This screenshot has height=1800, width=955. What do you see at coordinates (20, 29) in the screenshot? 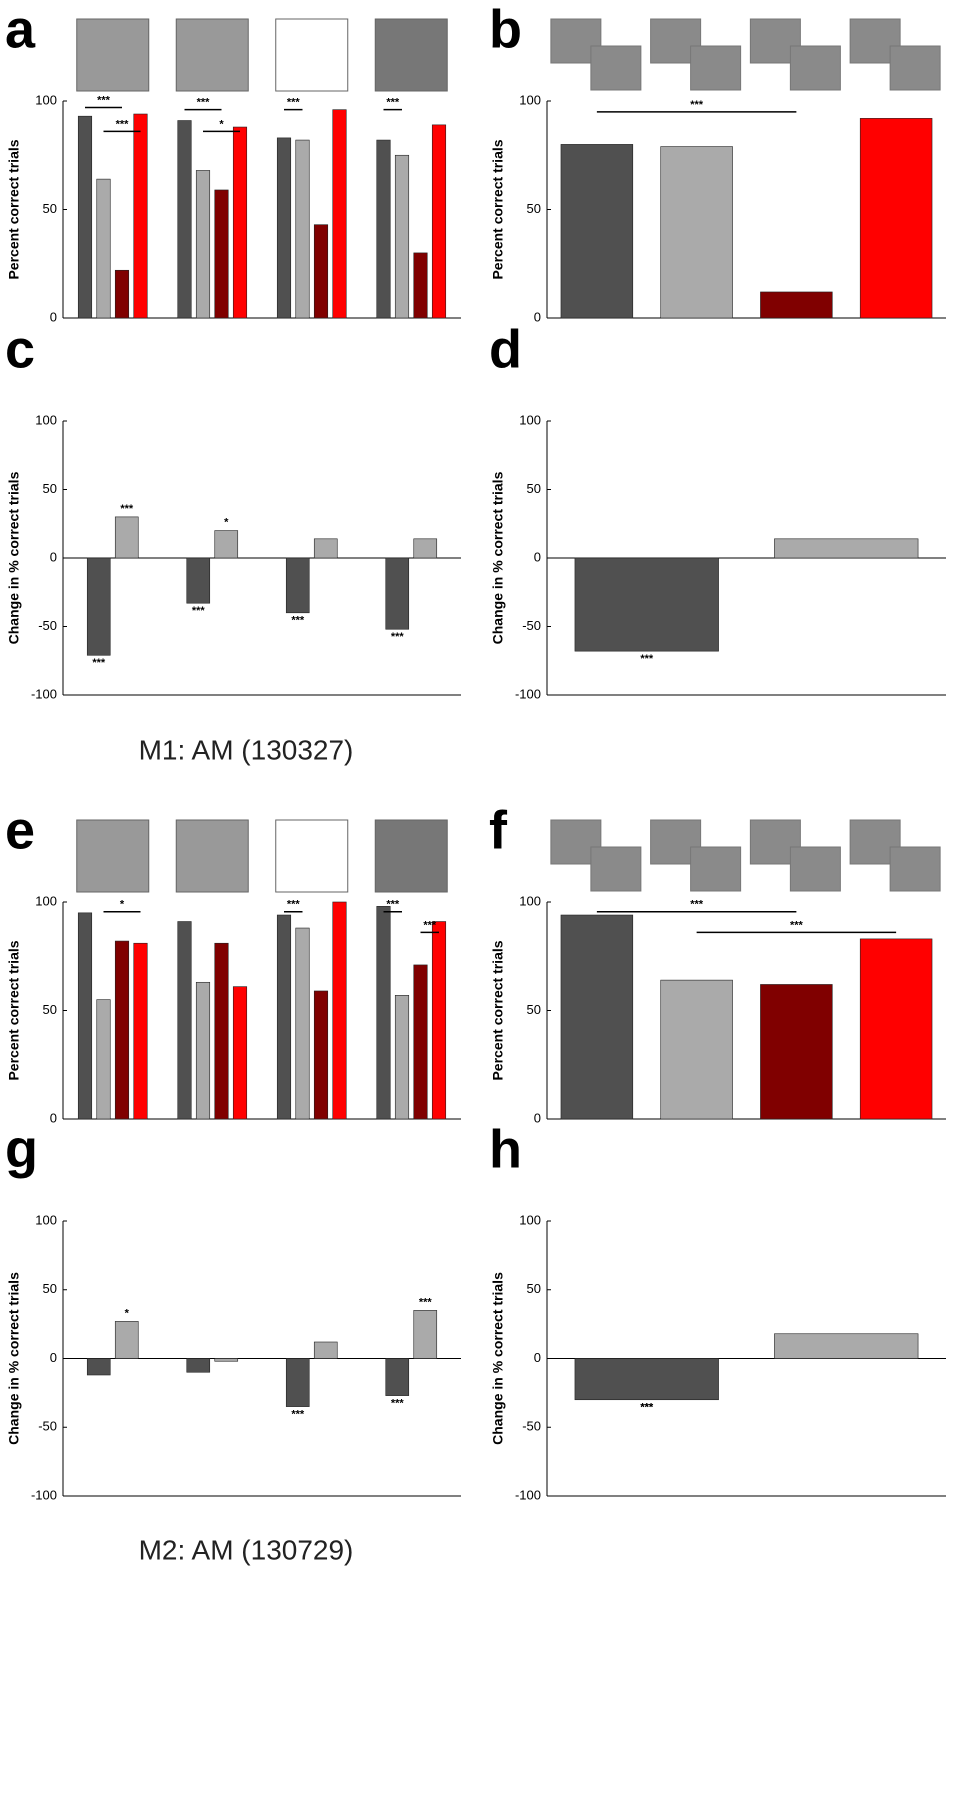
I see `panel-letter: a` at bounding box center [20, 29].